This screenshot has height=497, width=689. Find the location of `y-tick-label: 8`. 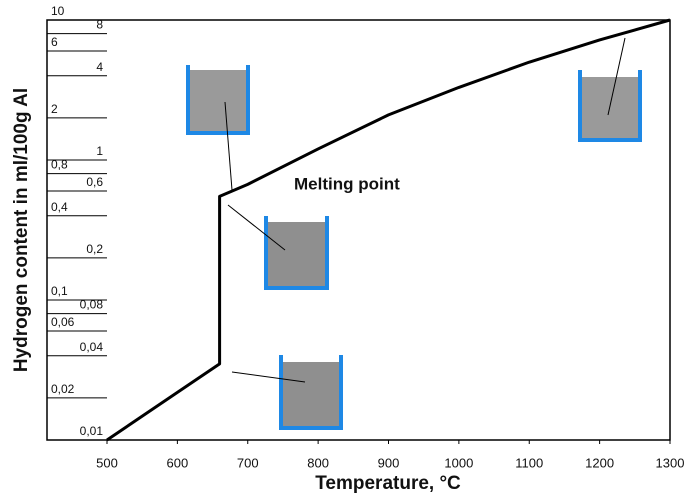

y-tick-label: 8 is located at coordinates (99, 25).